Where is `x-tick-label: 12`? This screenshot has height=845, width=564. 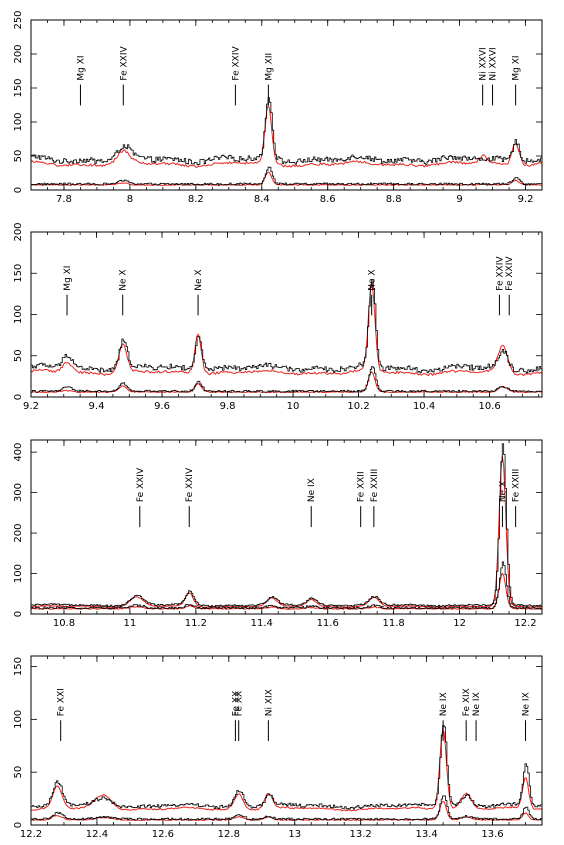
x-tick-label: 12 is located at coordinates (459, 623).